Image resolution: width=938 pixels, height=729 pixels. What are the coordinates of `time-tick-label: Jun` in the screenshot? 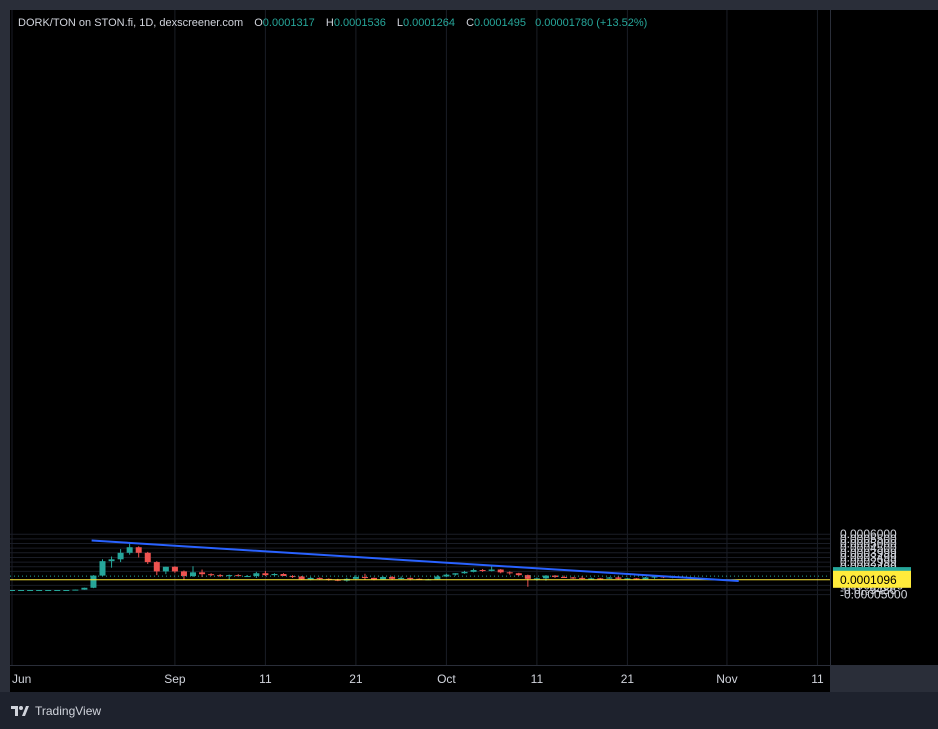 It's located at (21, 679).